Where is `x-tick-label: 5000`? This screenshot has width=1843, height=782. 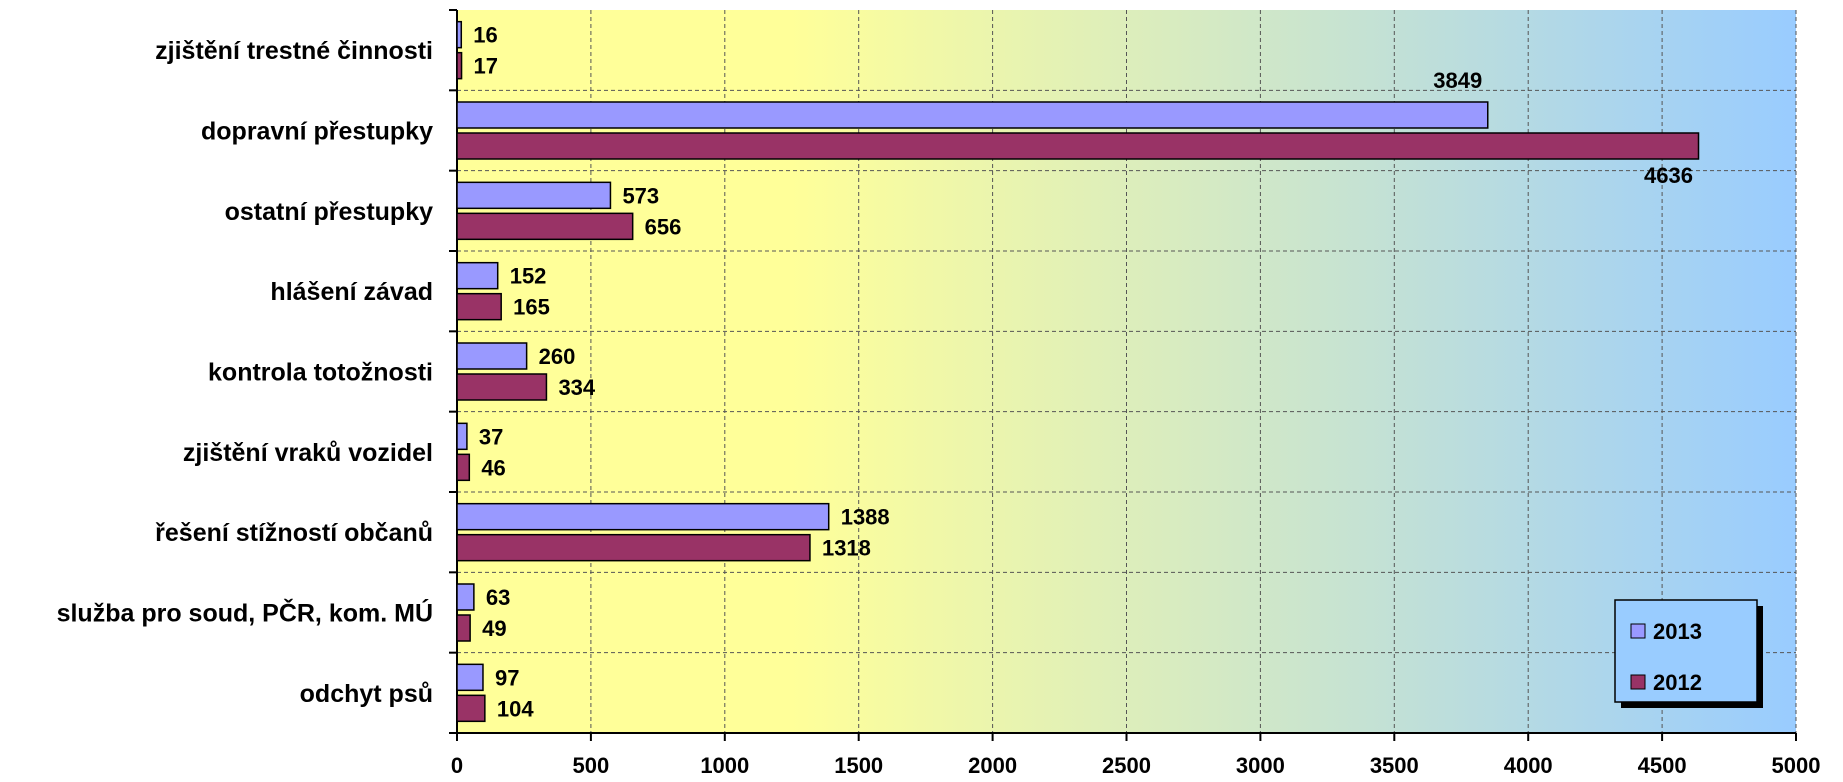
x-tick-label: 5000 is located at coordinates (1796, 765).